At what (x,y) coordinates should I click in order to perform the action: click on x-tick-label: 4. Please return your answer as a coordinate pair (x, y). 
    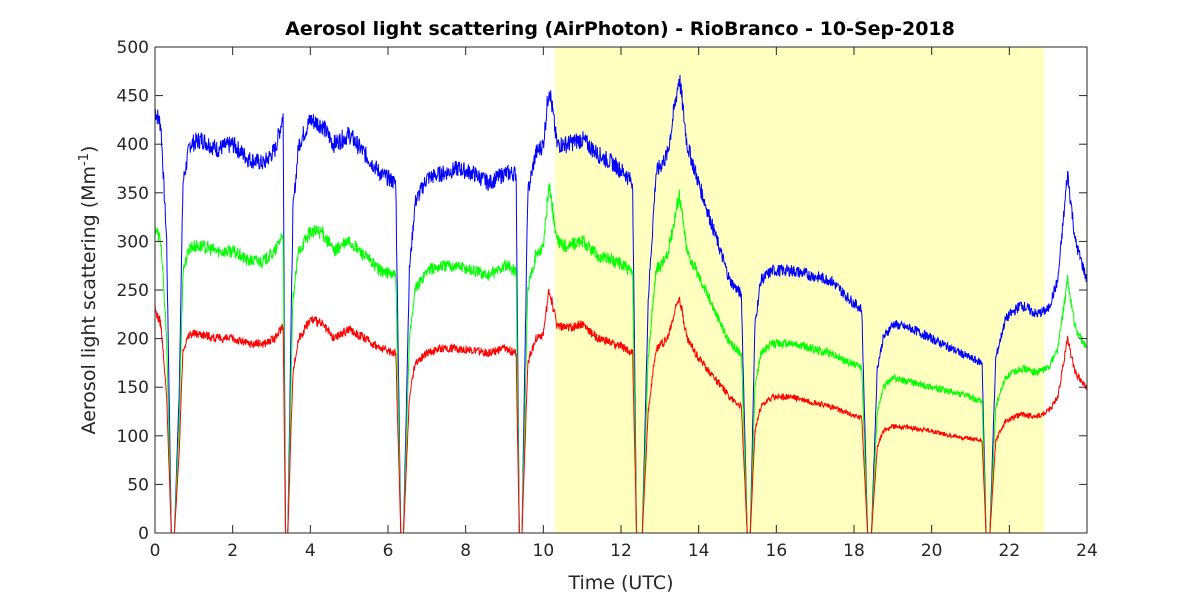
    Looking at the image, I should click on (310, 551).